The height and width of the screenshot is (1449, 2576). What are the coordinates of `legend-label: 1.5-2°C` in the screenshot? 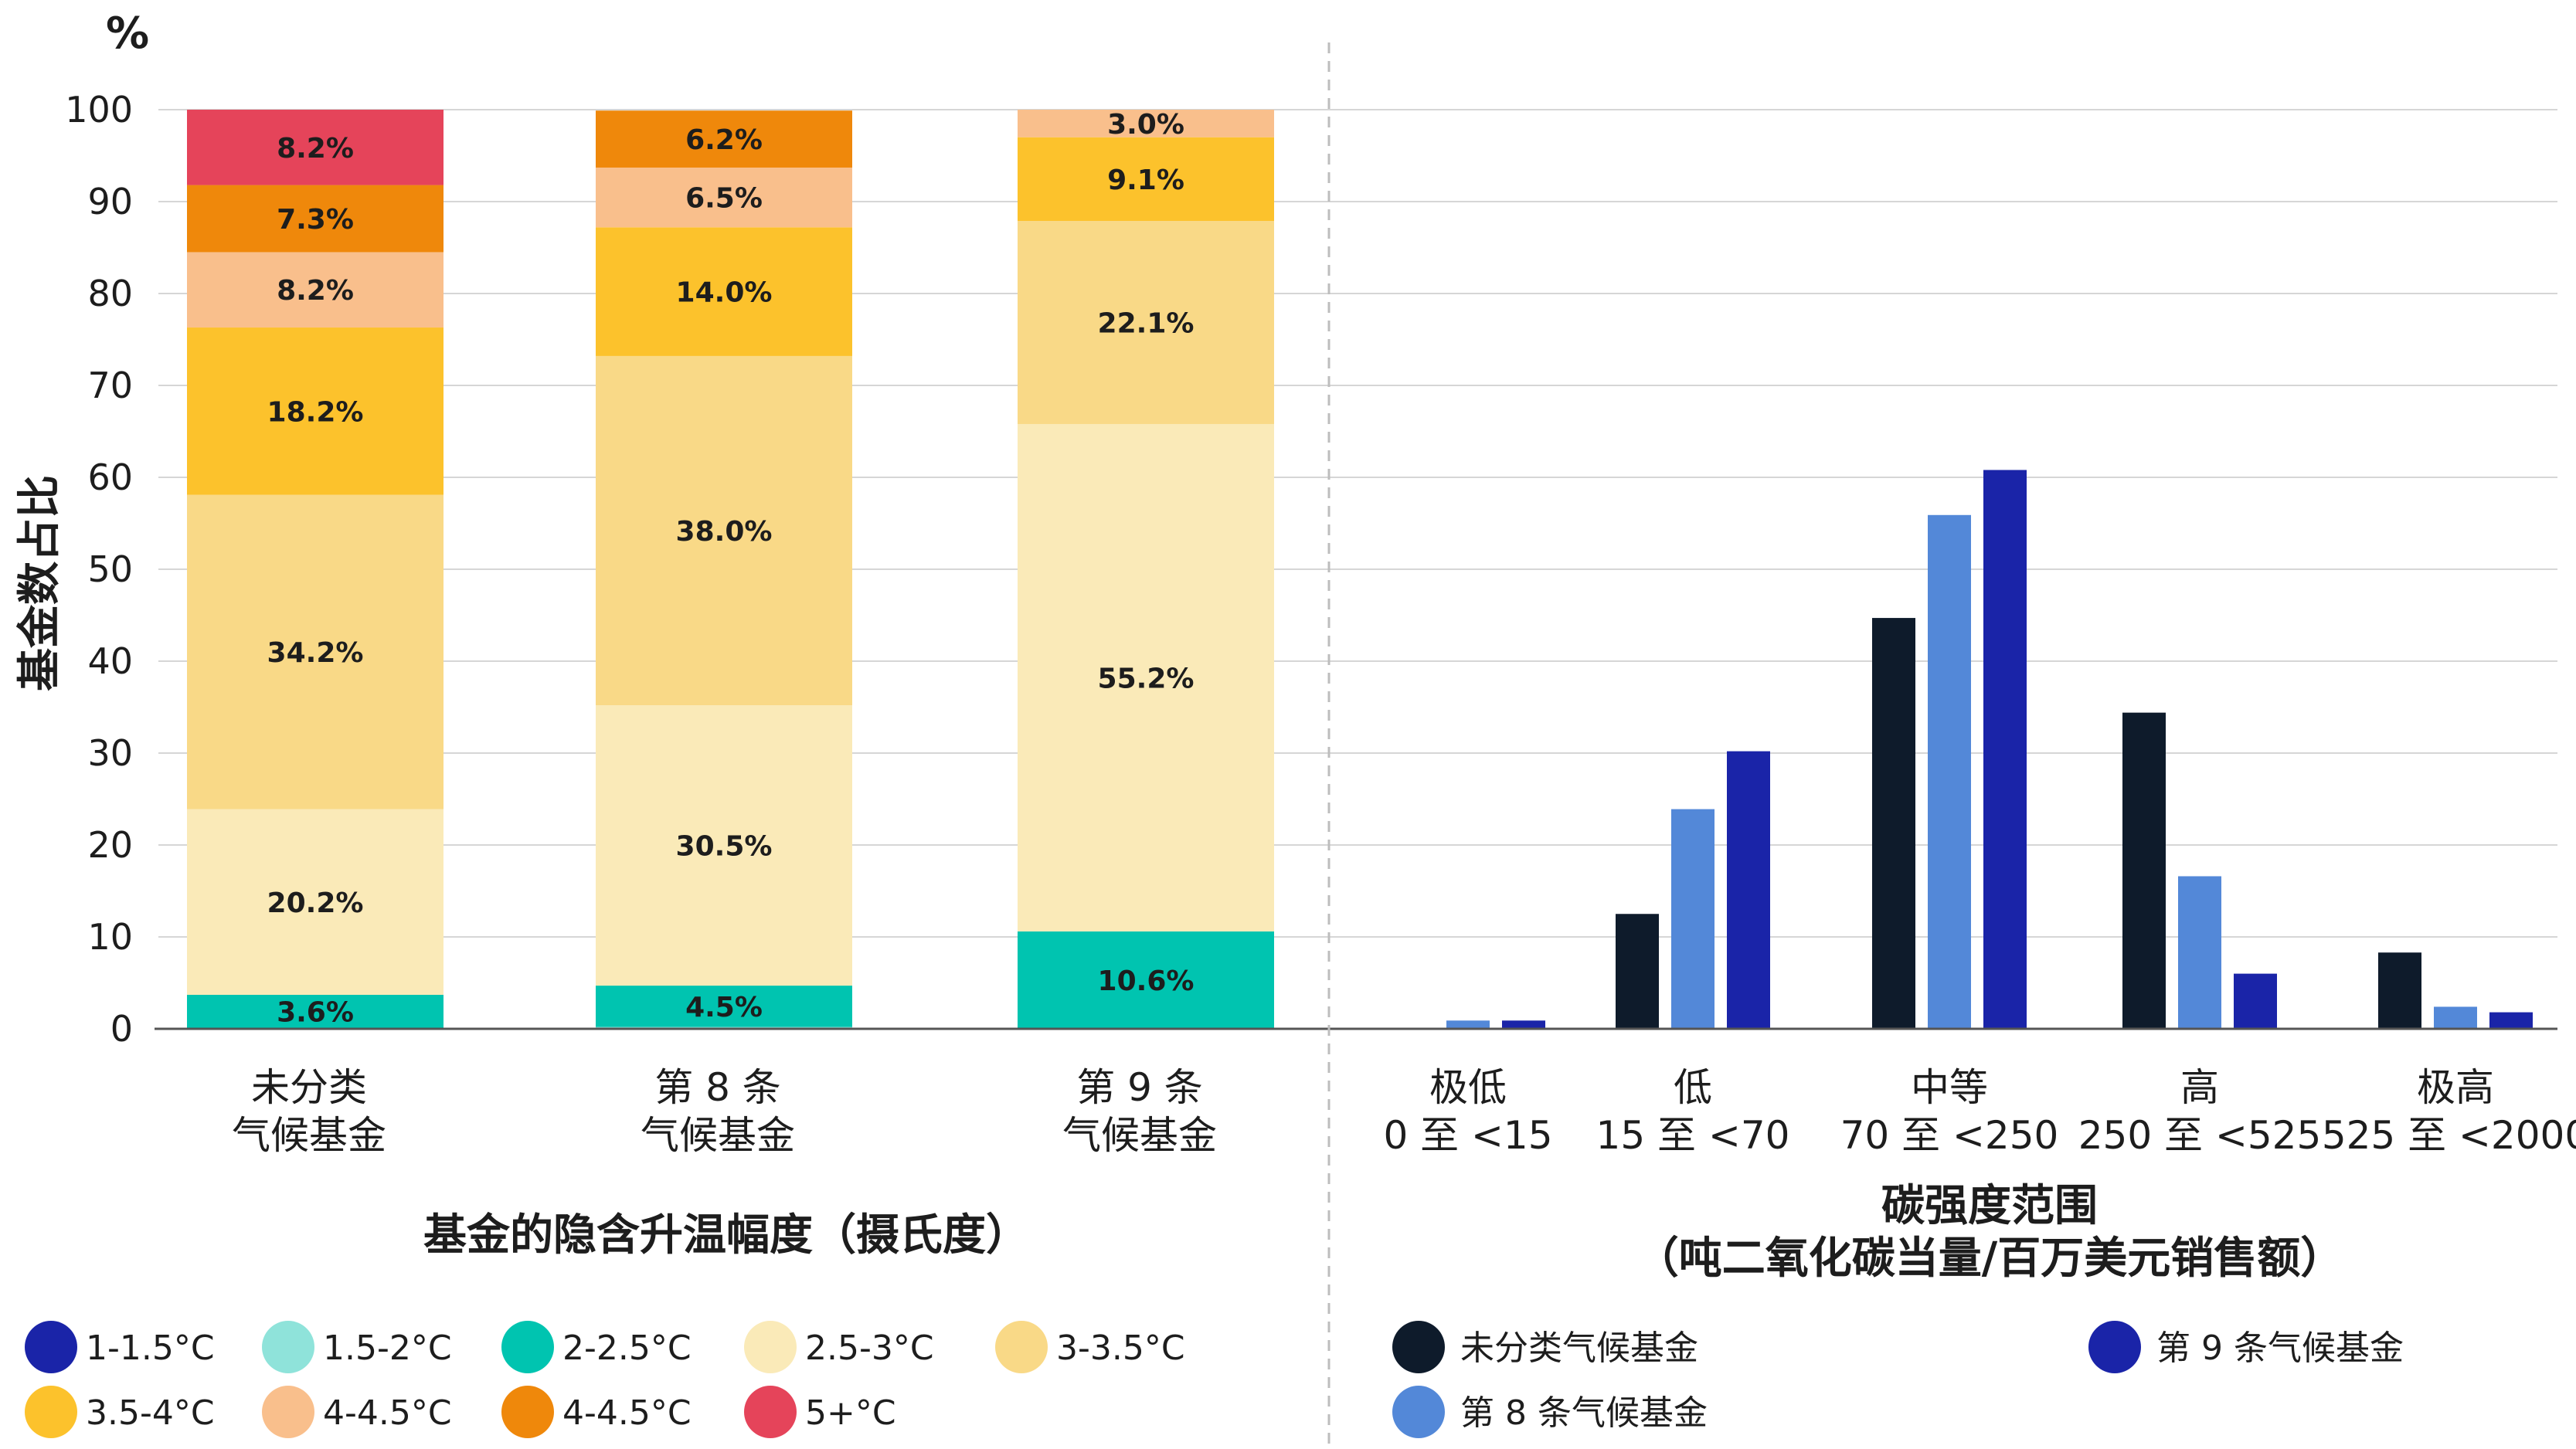 It's located at (387, 1348).